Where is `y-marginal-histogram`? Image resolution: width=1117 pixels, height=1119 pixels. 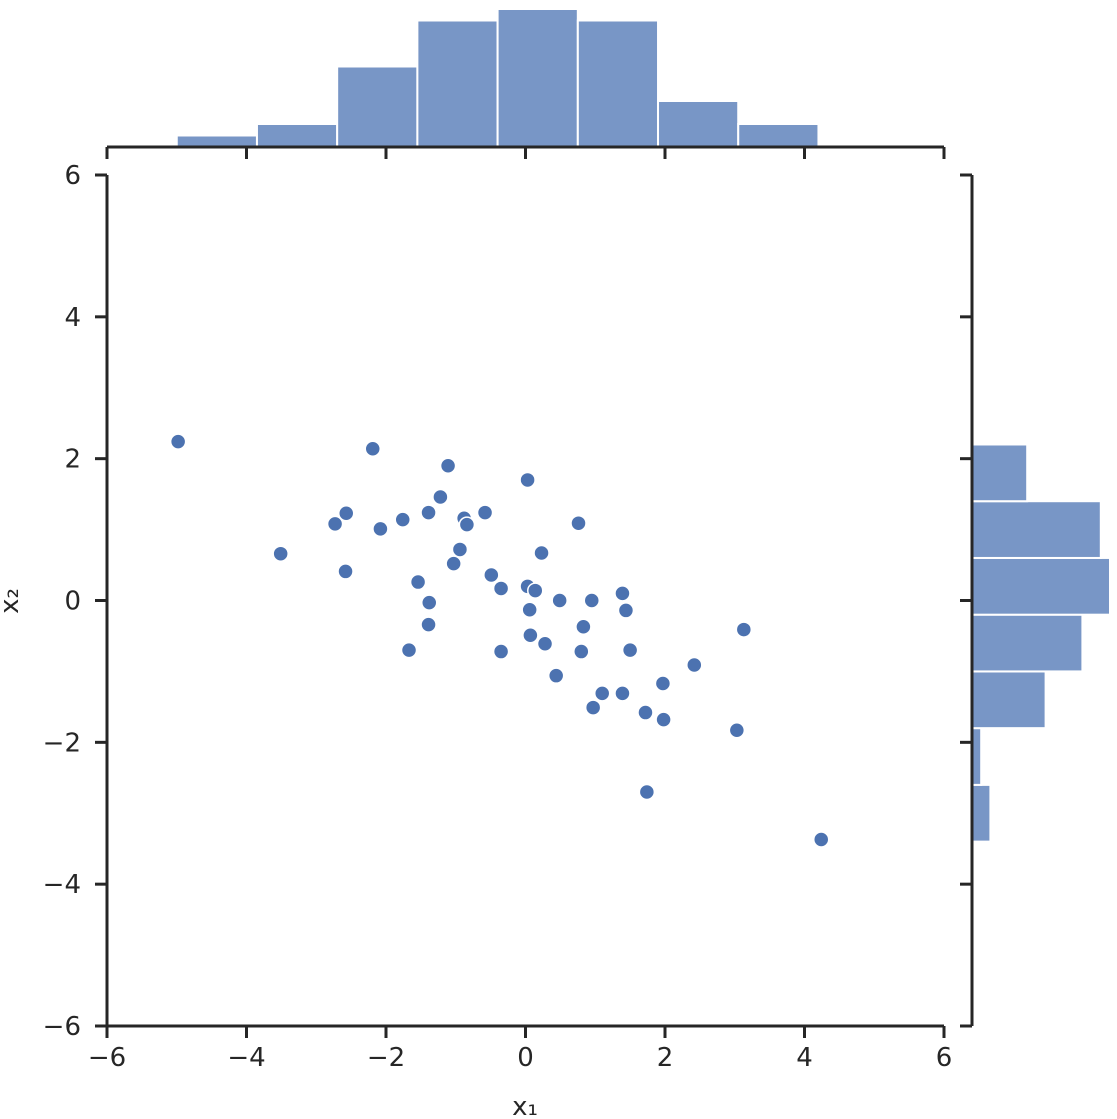 y-marginal-histogram is located at coordinates (1041, 643).